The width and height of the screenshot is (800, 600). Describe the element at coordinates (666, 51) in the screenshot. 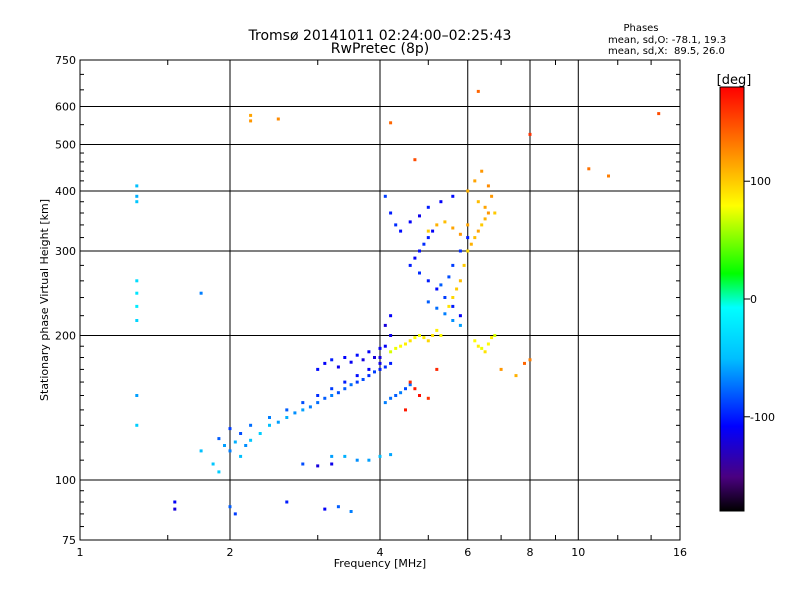

I see `stats-line-x: mean, sd,X: 89.5, 26.0` at that location.